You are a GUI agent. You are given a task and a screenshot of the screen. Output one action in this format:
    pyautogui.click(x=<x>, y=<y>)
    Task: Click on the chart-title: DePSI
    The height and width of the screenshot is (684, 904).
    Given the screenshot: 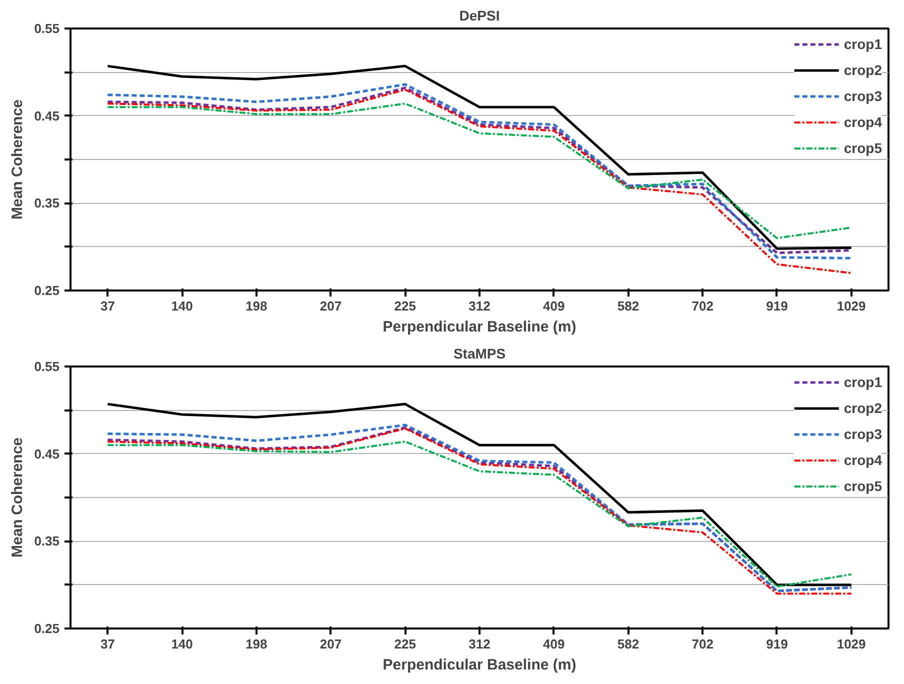 What is the action you would take?
    pyautogui.click(x=479, y=16)
    